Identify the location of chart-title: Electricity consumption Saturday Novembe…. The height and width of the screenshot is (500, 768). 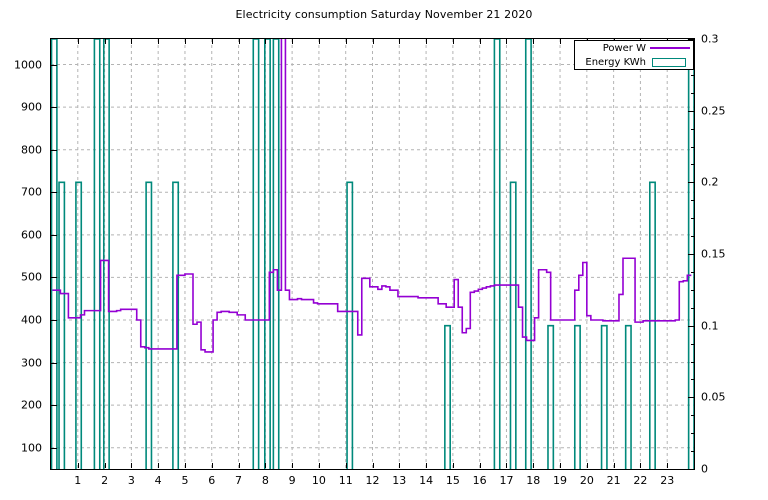
(384, 14).